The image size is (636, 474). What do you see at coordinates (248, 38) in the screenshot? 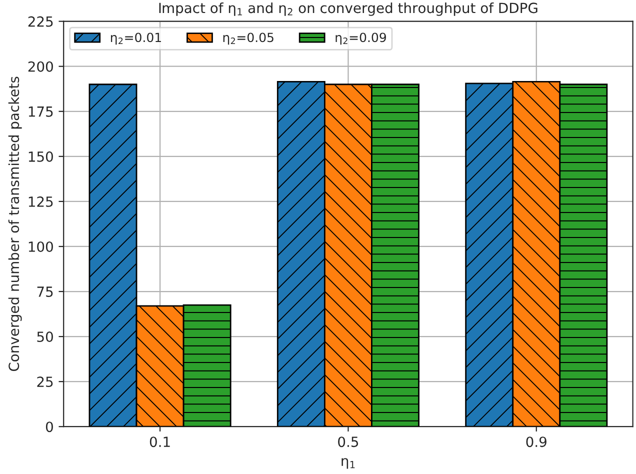
I see `legend-label: η$_{2}$=0.05` at bounding box center [248, 38].